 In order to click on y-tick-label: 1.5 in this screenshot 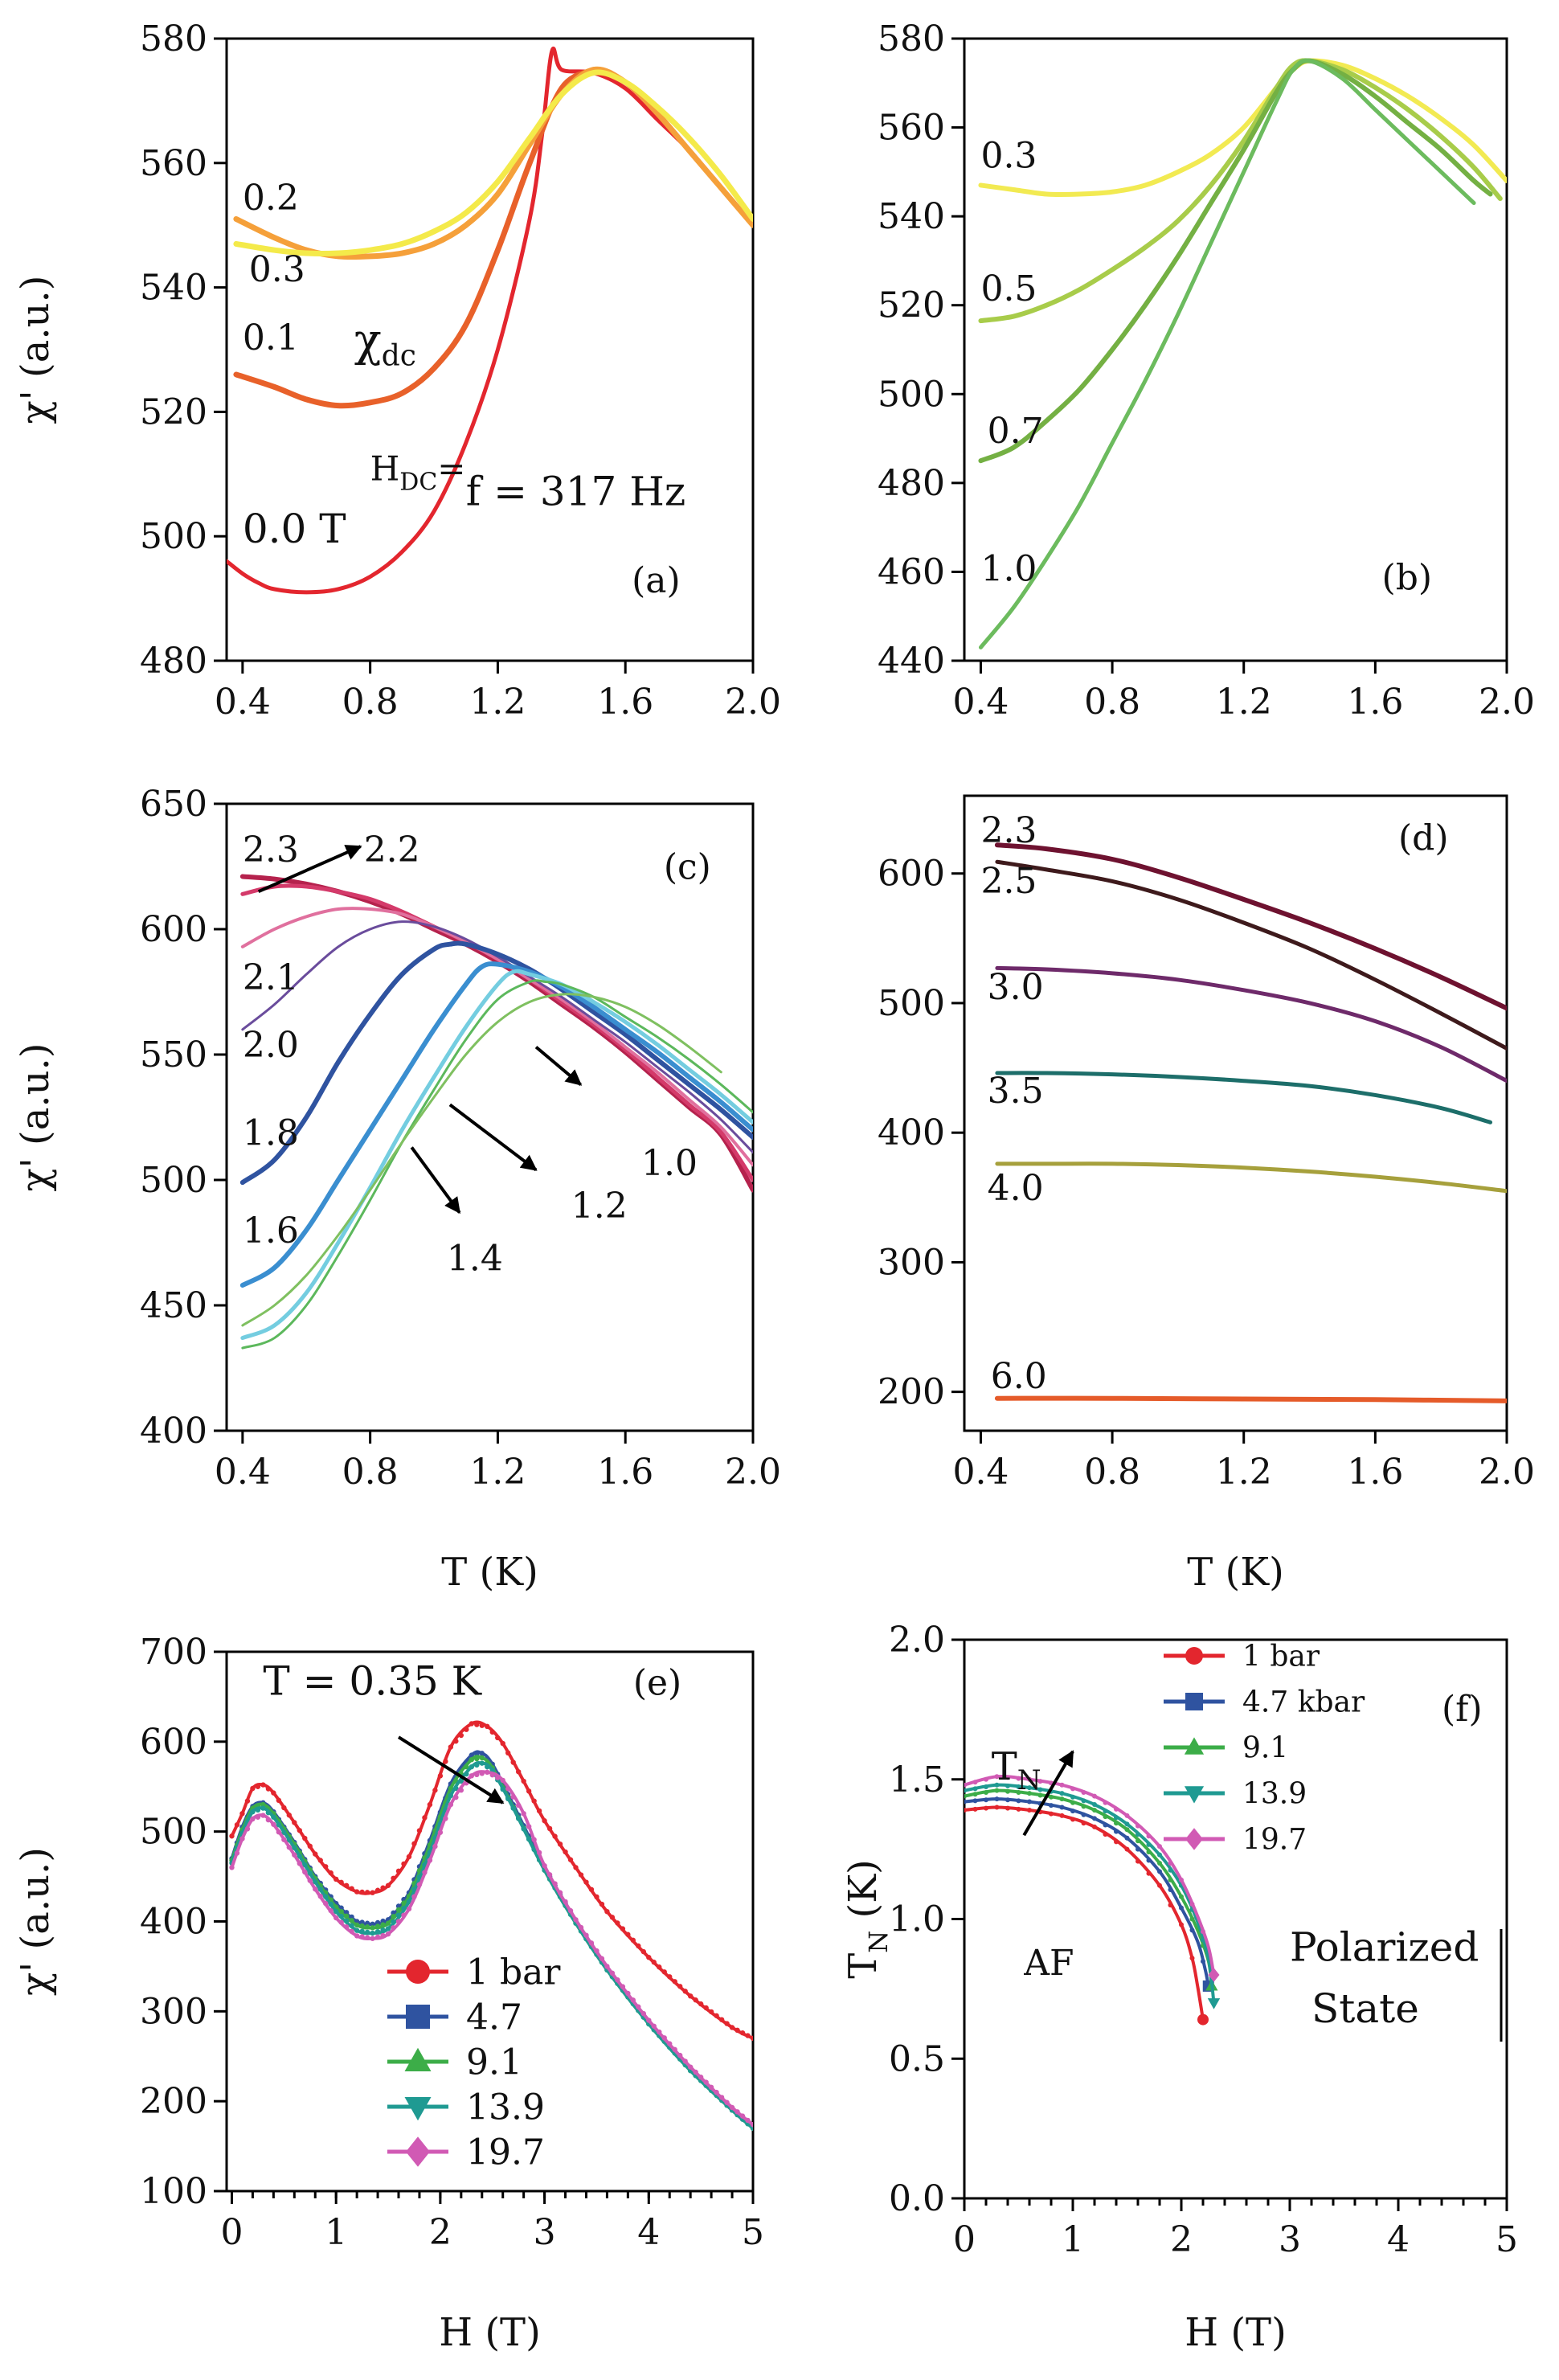, I will do `click(917, 1780)`.